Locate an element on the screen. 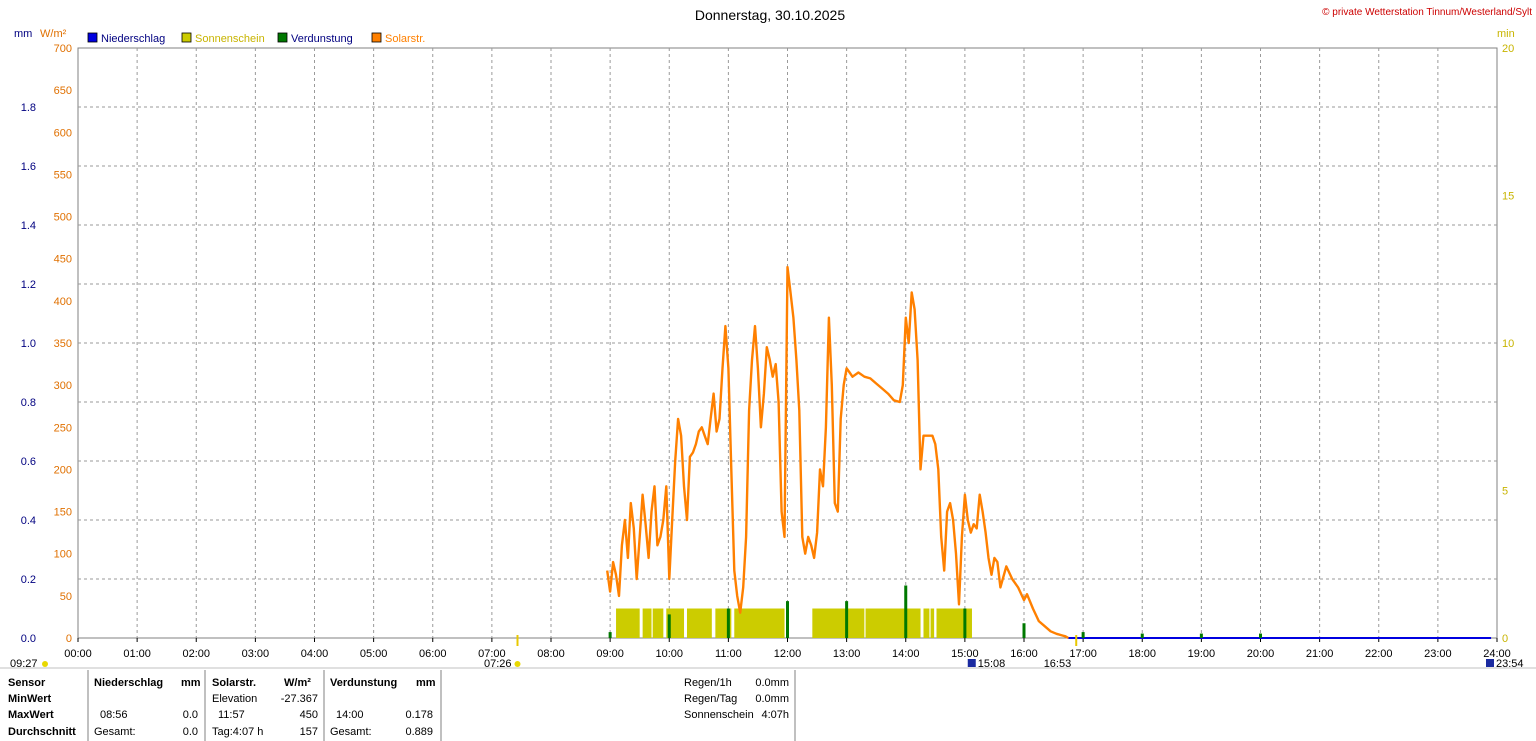 The width and height of the screenshot is (1536, 741). x-tick-label: 11:00 is located at coordinates (728, 654).